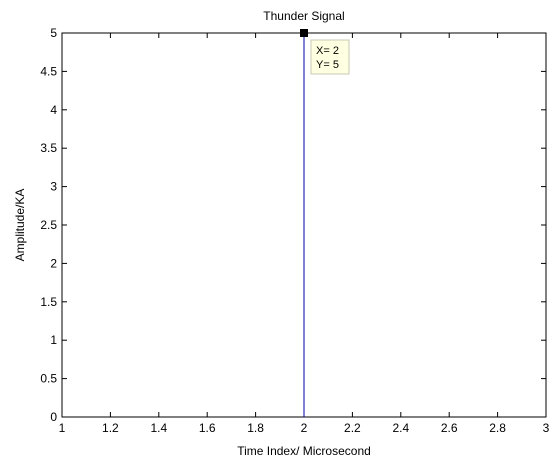 Image resolution: width=555 pixels, height=459 pixels. I want to click on datatip-marker, so click(304, 33).